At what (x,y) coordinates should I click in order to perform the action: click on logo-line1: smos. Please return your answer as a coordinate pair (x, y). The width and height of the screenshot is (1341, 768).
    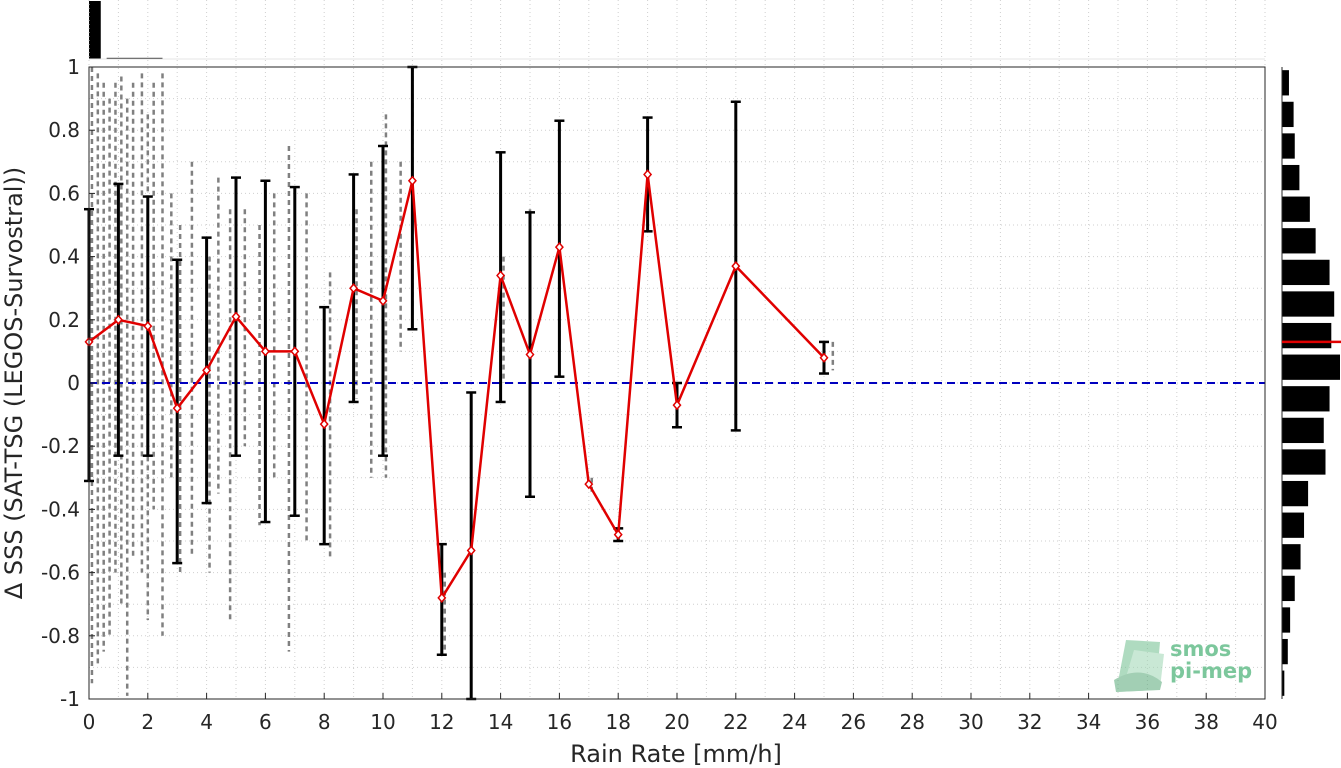
    Looking at the image, I should click on (1200, 649).